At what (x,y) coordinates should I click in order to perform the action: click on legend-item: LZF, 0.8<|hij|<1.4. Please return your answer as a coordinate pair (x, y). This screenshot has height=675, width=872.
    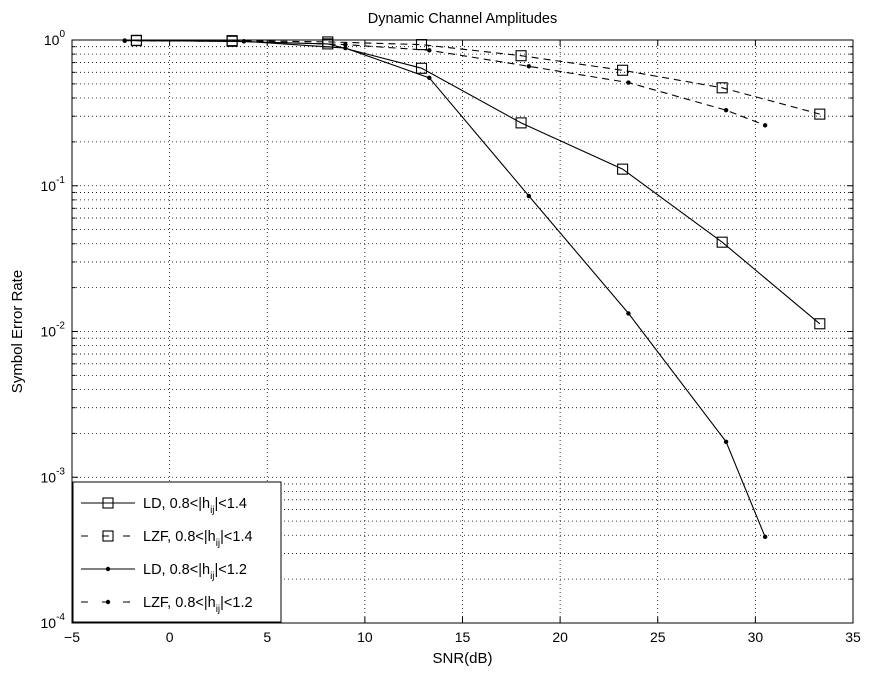
    Looking at the image, I should click on (167, 539).